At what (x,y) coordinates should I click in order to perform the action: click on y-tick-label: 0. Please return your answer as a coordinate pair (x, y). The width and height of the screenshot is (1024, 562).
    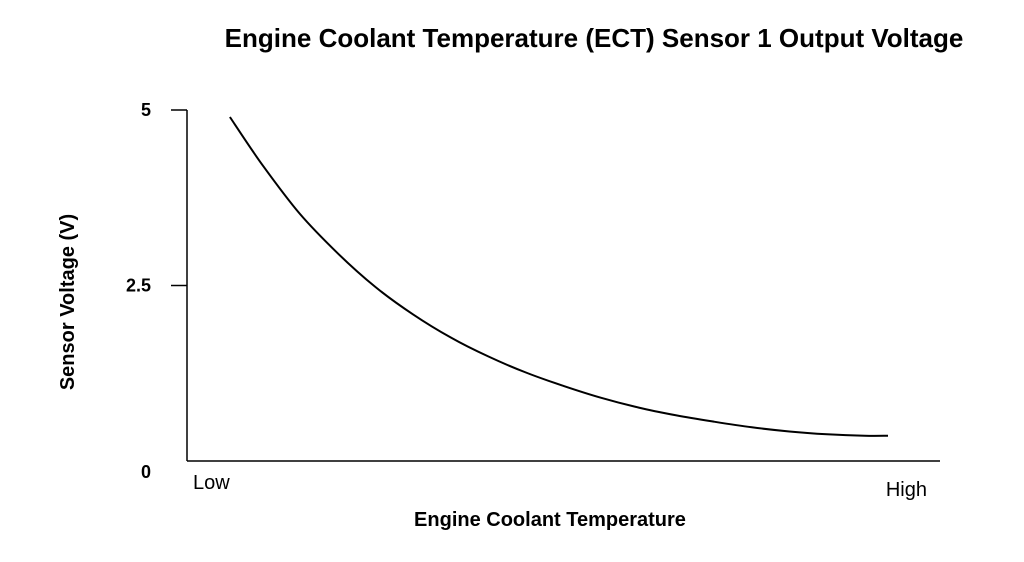
    Looking at the image, I should click on (146, 472).